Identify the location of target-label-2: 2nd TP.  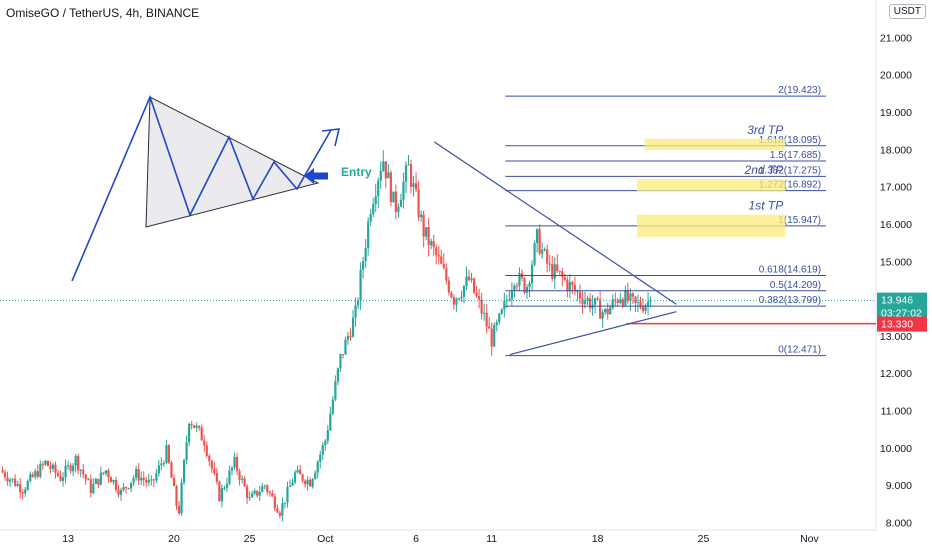
(764, 170).